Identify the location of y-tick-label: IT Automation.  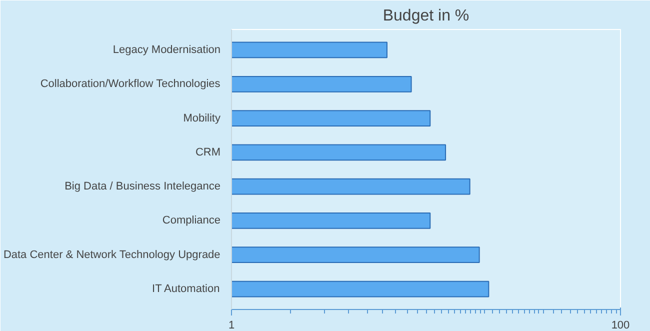
(186, 289).